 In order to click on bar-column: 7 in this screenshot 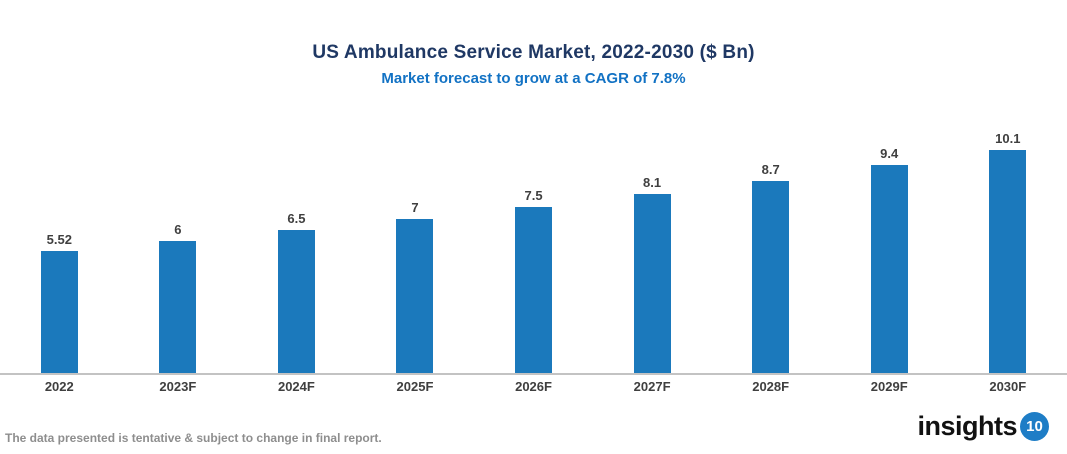, I will do `click(415, 287)`.